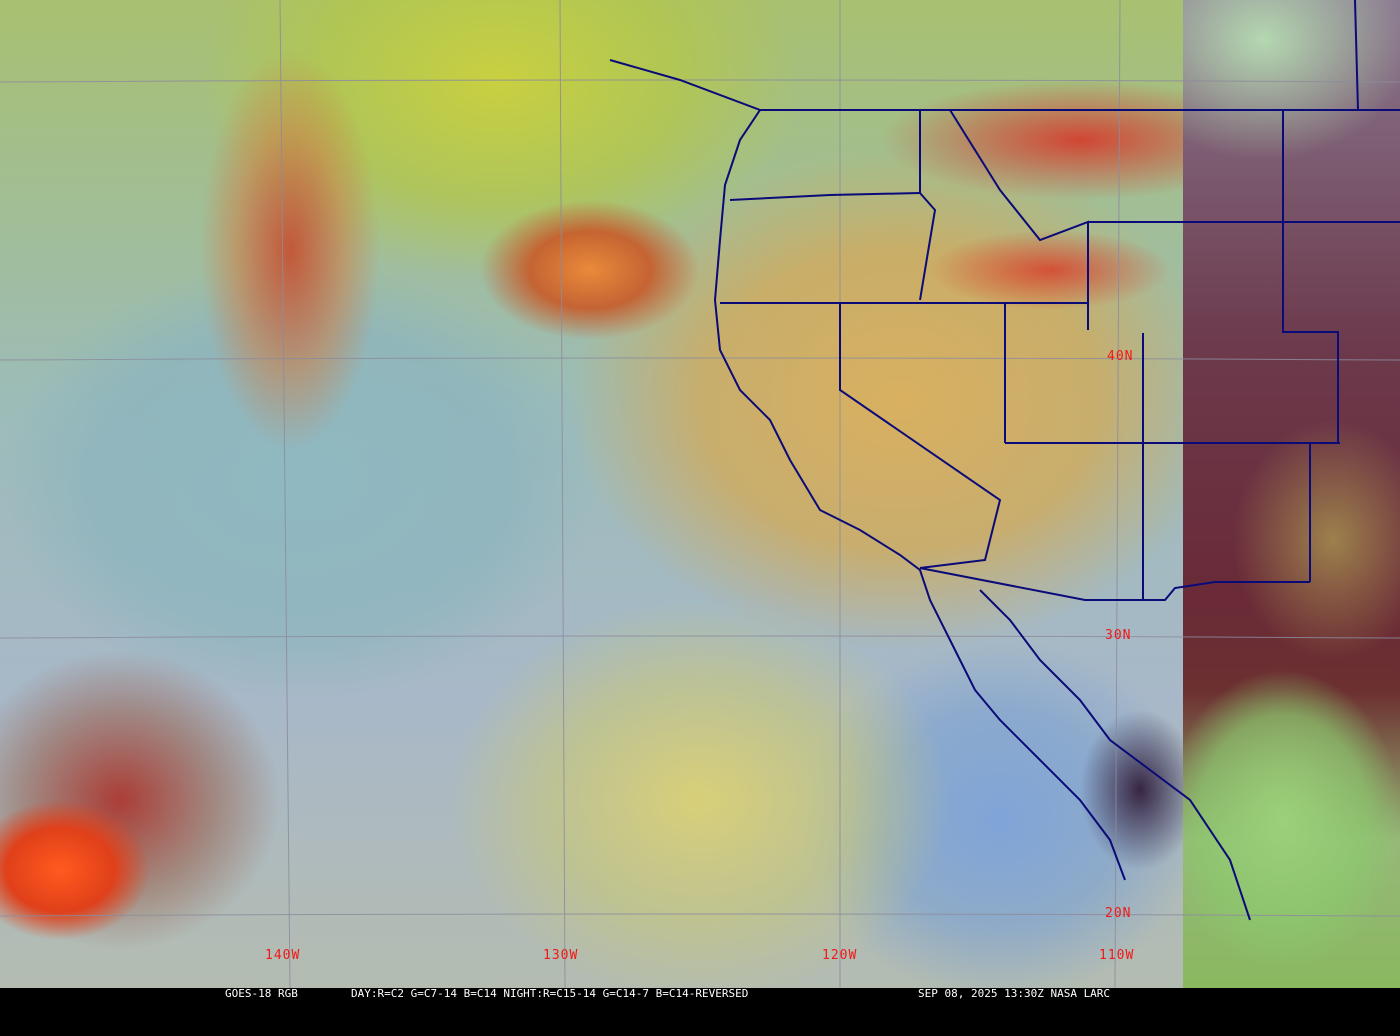 Image resolution: width=1400 pixels, height=1036 pixels. What do you see at coordinates (825, 196) in the screenshot?
I see `washington-oregon-border` at bounding box center [825, 196].